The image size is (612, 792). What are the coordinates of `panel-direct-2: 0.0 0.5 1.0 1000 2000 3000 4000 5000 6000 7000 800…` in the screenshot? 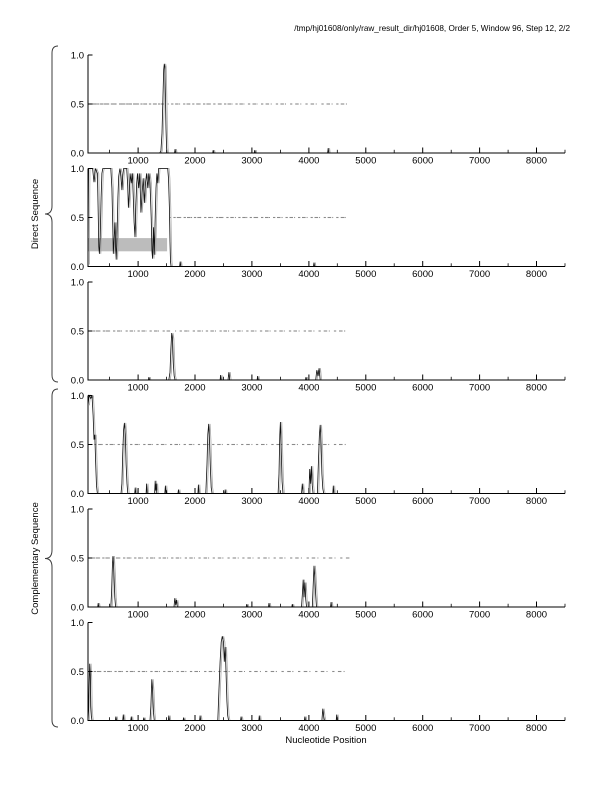 It's located at (318, 222).